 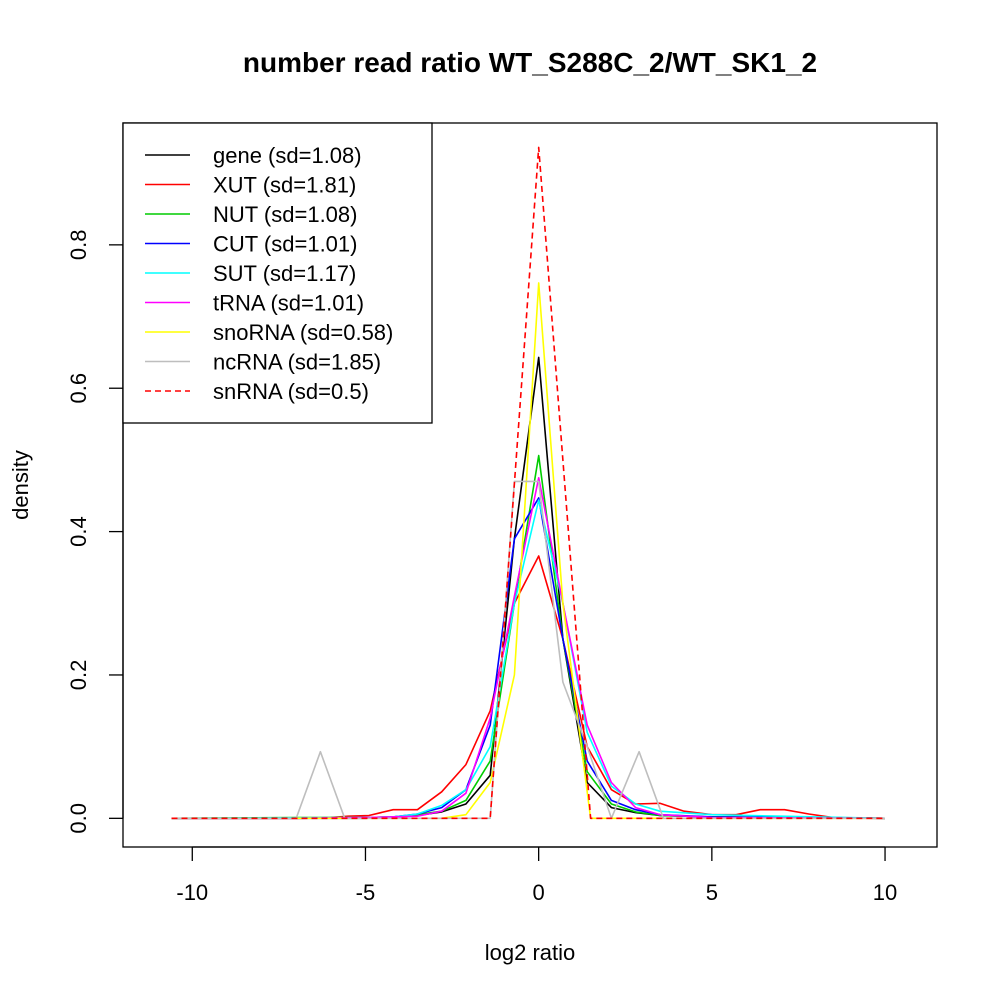 What do you see at coordinates (536, 875) in the screenshot?
I see `x-axis: -10 -5 0 5 10` at bounding box center [536, 875].